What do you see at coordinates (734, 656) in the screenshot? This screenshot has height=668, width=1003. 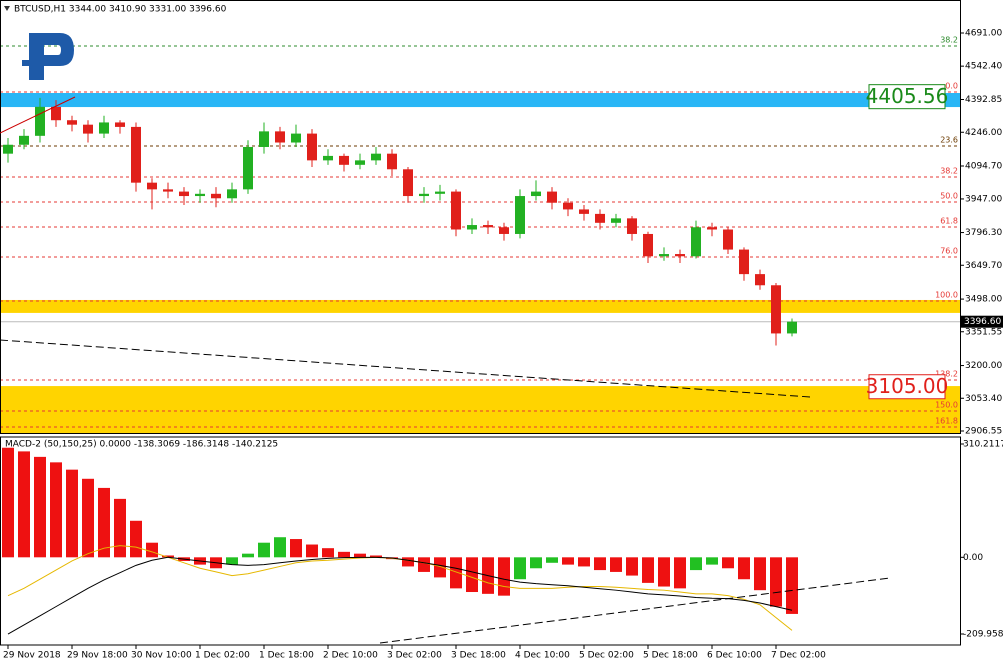 I see `x-tick-label: 6 Dec 10:00` at bounding box center [734, 656].